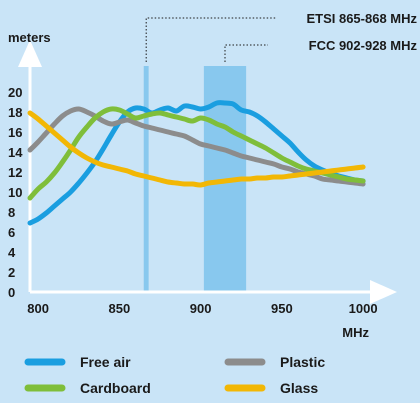 The image size is (420, 403). I want to click on band-label-1: FCC 902-928 MHz, so click(363, 45).